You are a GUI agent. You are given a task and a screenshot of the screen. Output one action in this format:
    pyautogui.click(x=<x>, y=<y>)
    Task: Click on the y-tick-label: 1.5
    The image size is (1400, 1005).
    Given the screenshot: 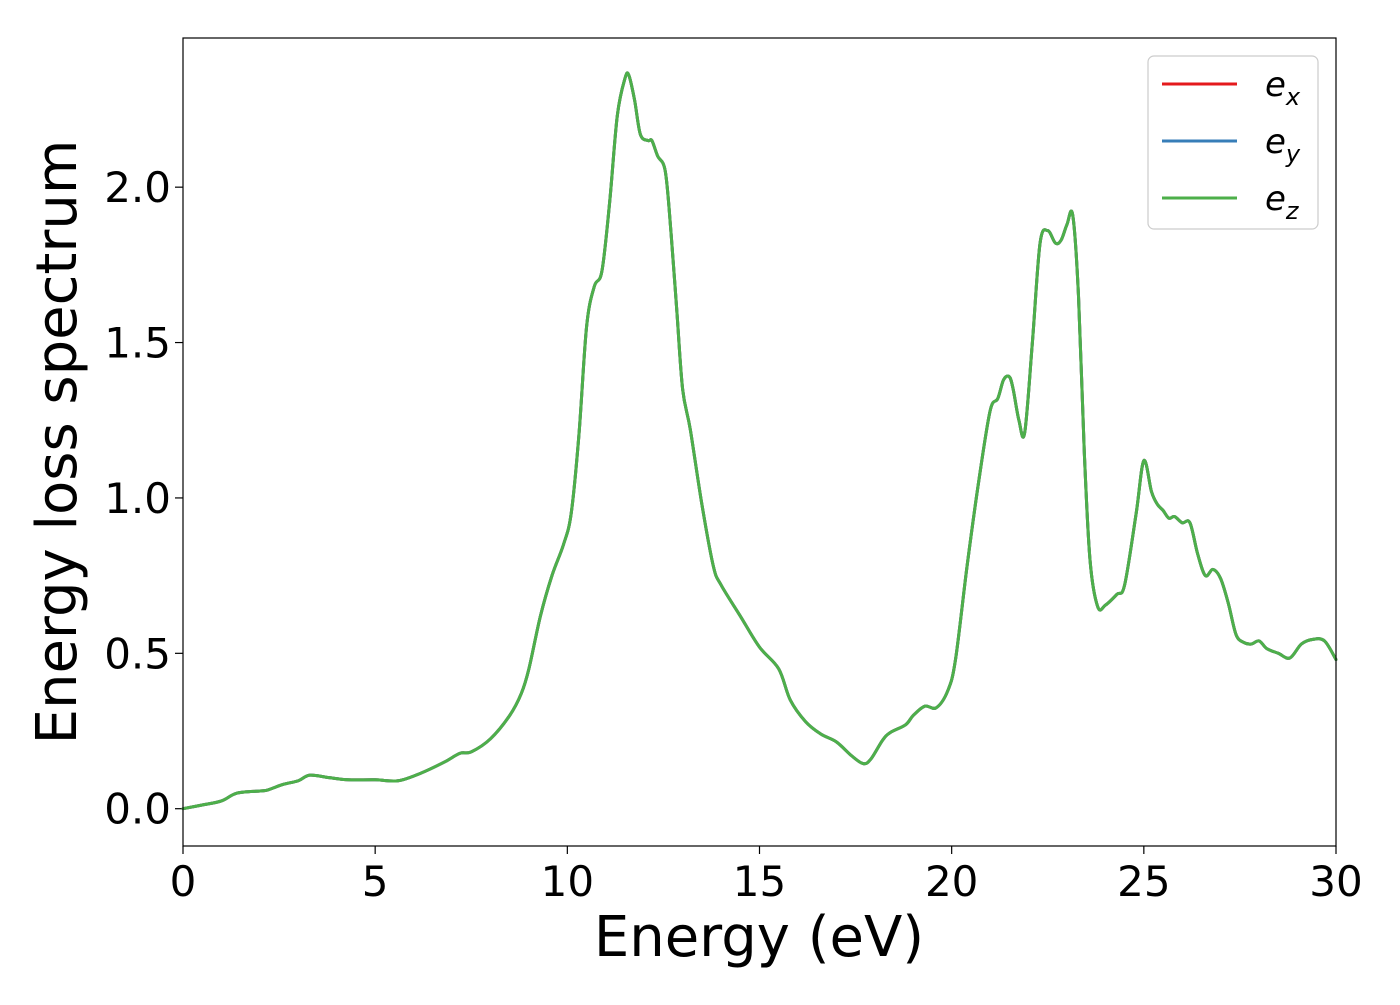 What is the action you would take?
    pyautogui.click(x=137, y=343)
    